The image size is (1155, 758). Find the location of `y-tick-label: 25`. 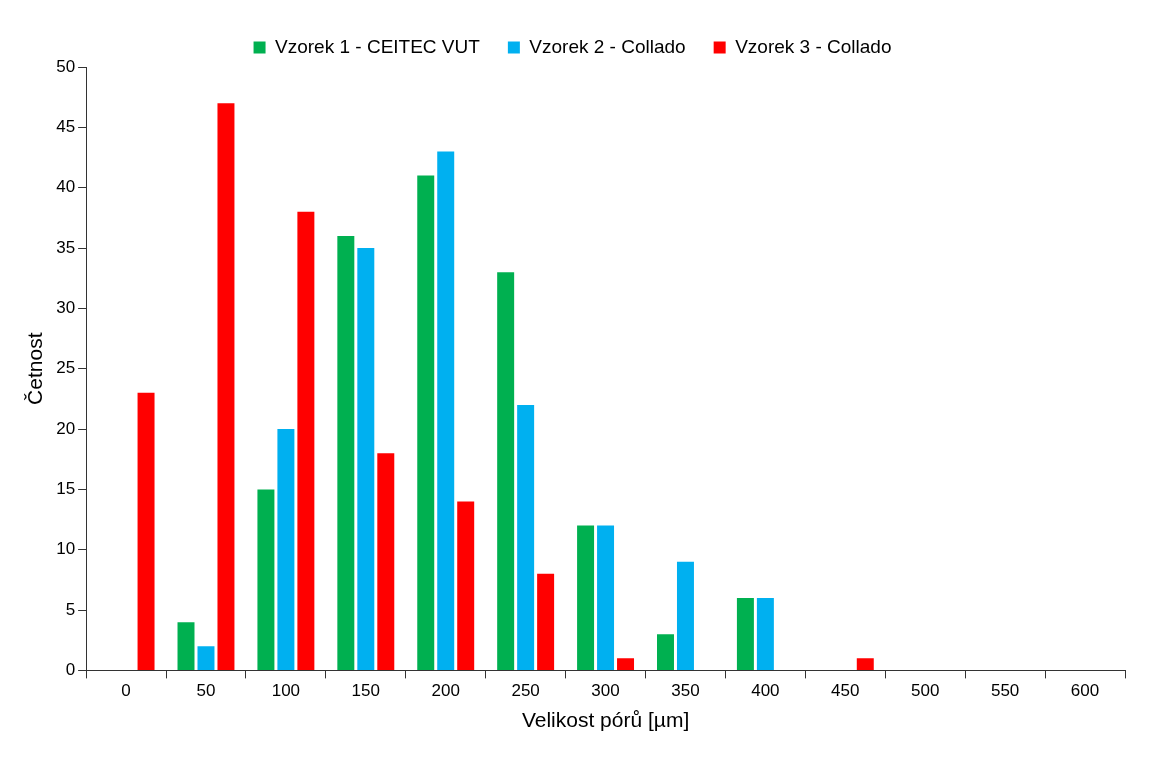

y-tick-label: 25 is located at coordinates (66, 368).